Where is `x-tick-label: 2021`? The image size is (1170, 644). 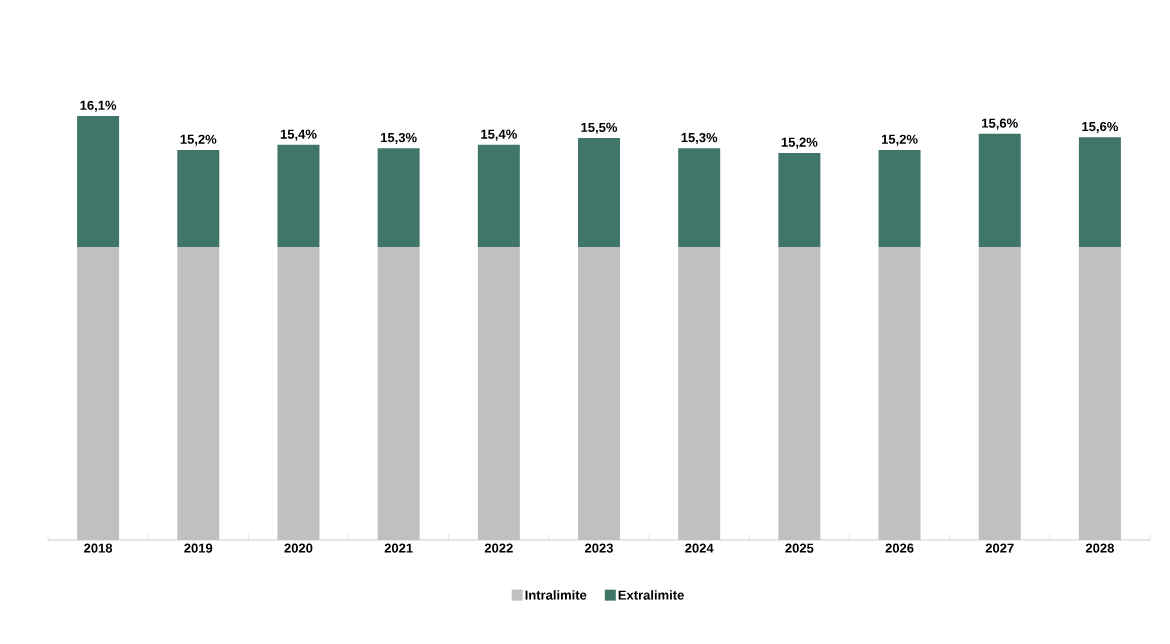
x-tick-label: 2021 is located at coordinates (398, 548).